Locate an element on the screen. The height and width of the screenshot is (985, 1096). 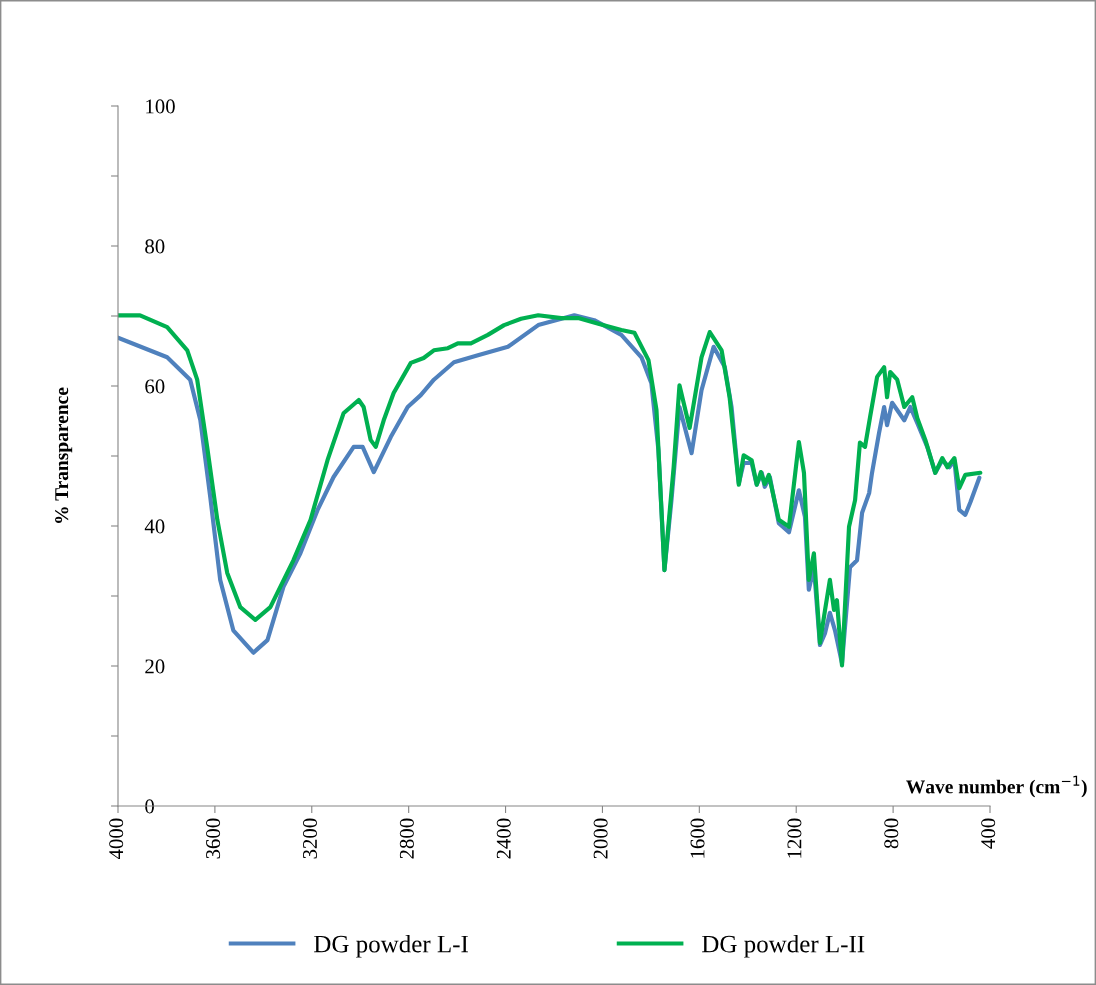
x-tick-label: 2000 is located at coordinates (600, 838).